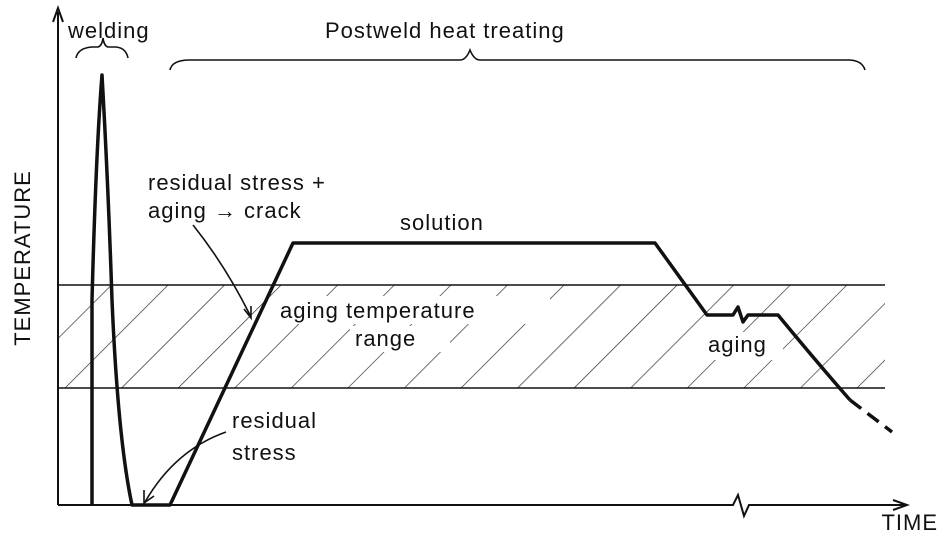 The height and width of the screenshot is (538, 940). What do you see at coordinates (909, 522) in the screenshot?
I see `x-axis-label: TIME` at bounding box center [909, 522].